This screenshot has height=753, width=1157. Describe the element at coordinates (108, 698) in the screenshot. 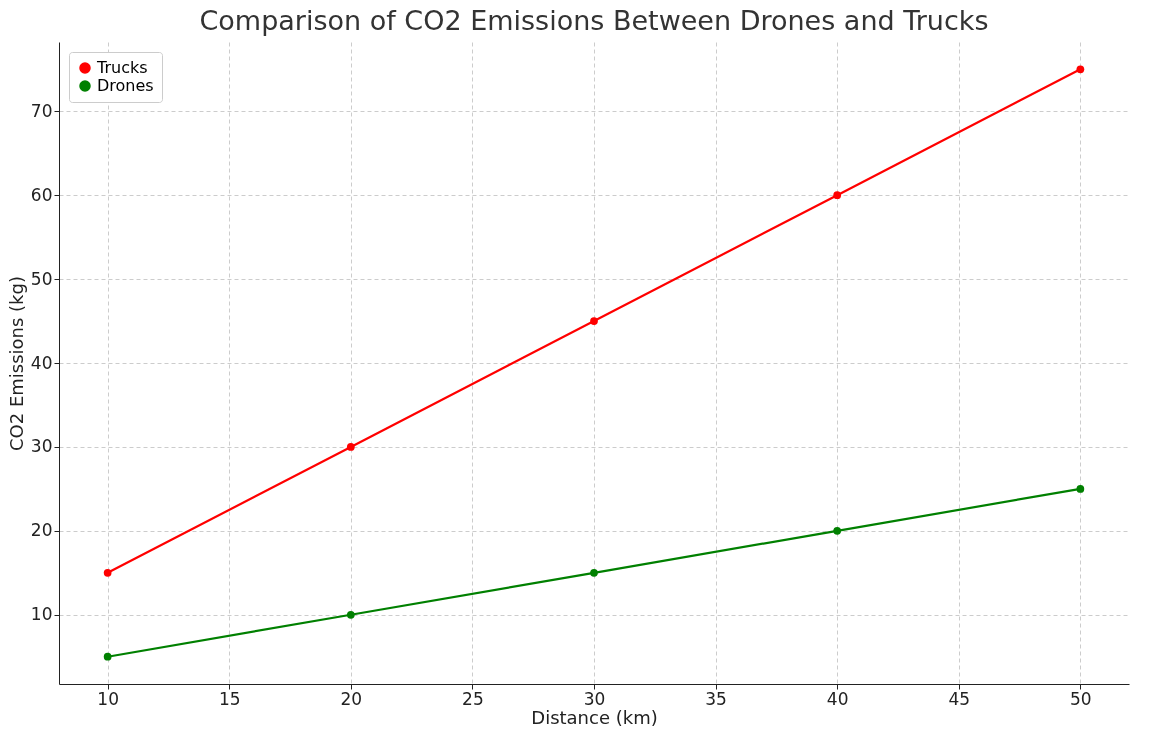

I see `x-tick-label: 10` at that location.